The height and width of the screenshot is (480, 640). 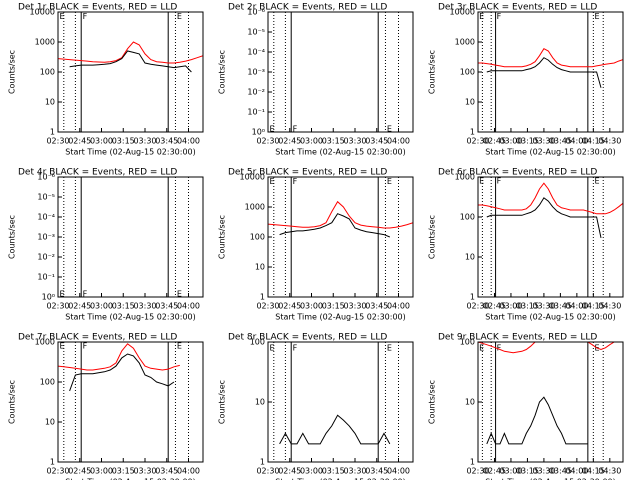 What do you see at coordinates (46, 257) in the screenshot?
I see `y-tick-label: 10⁻²` at bounding box center [46, 257].